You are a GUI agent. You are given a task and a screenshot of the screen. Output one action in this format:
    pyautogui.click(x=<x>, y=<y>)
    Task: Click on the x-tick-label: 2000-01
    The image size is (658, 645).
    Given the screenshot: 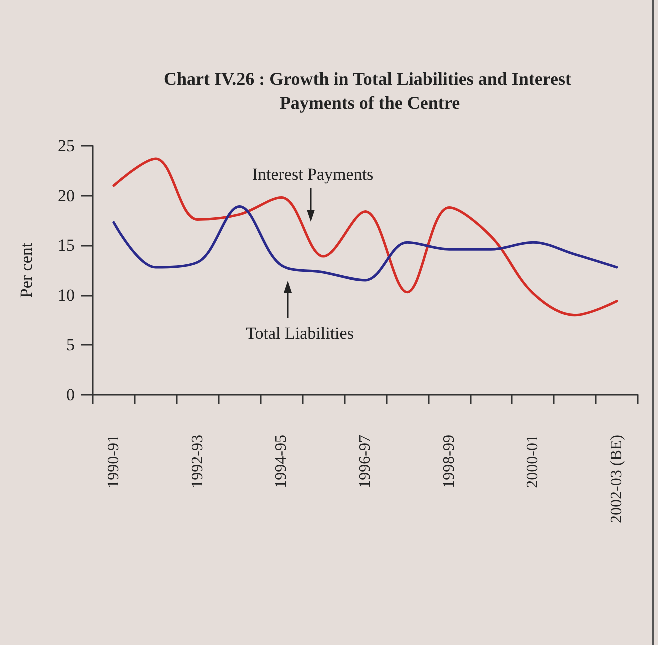 What is the action you would take?
    pyautogui.click(x=533, y=461)
    